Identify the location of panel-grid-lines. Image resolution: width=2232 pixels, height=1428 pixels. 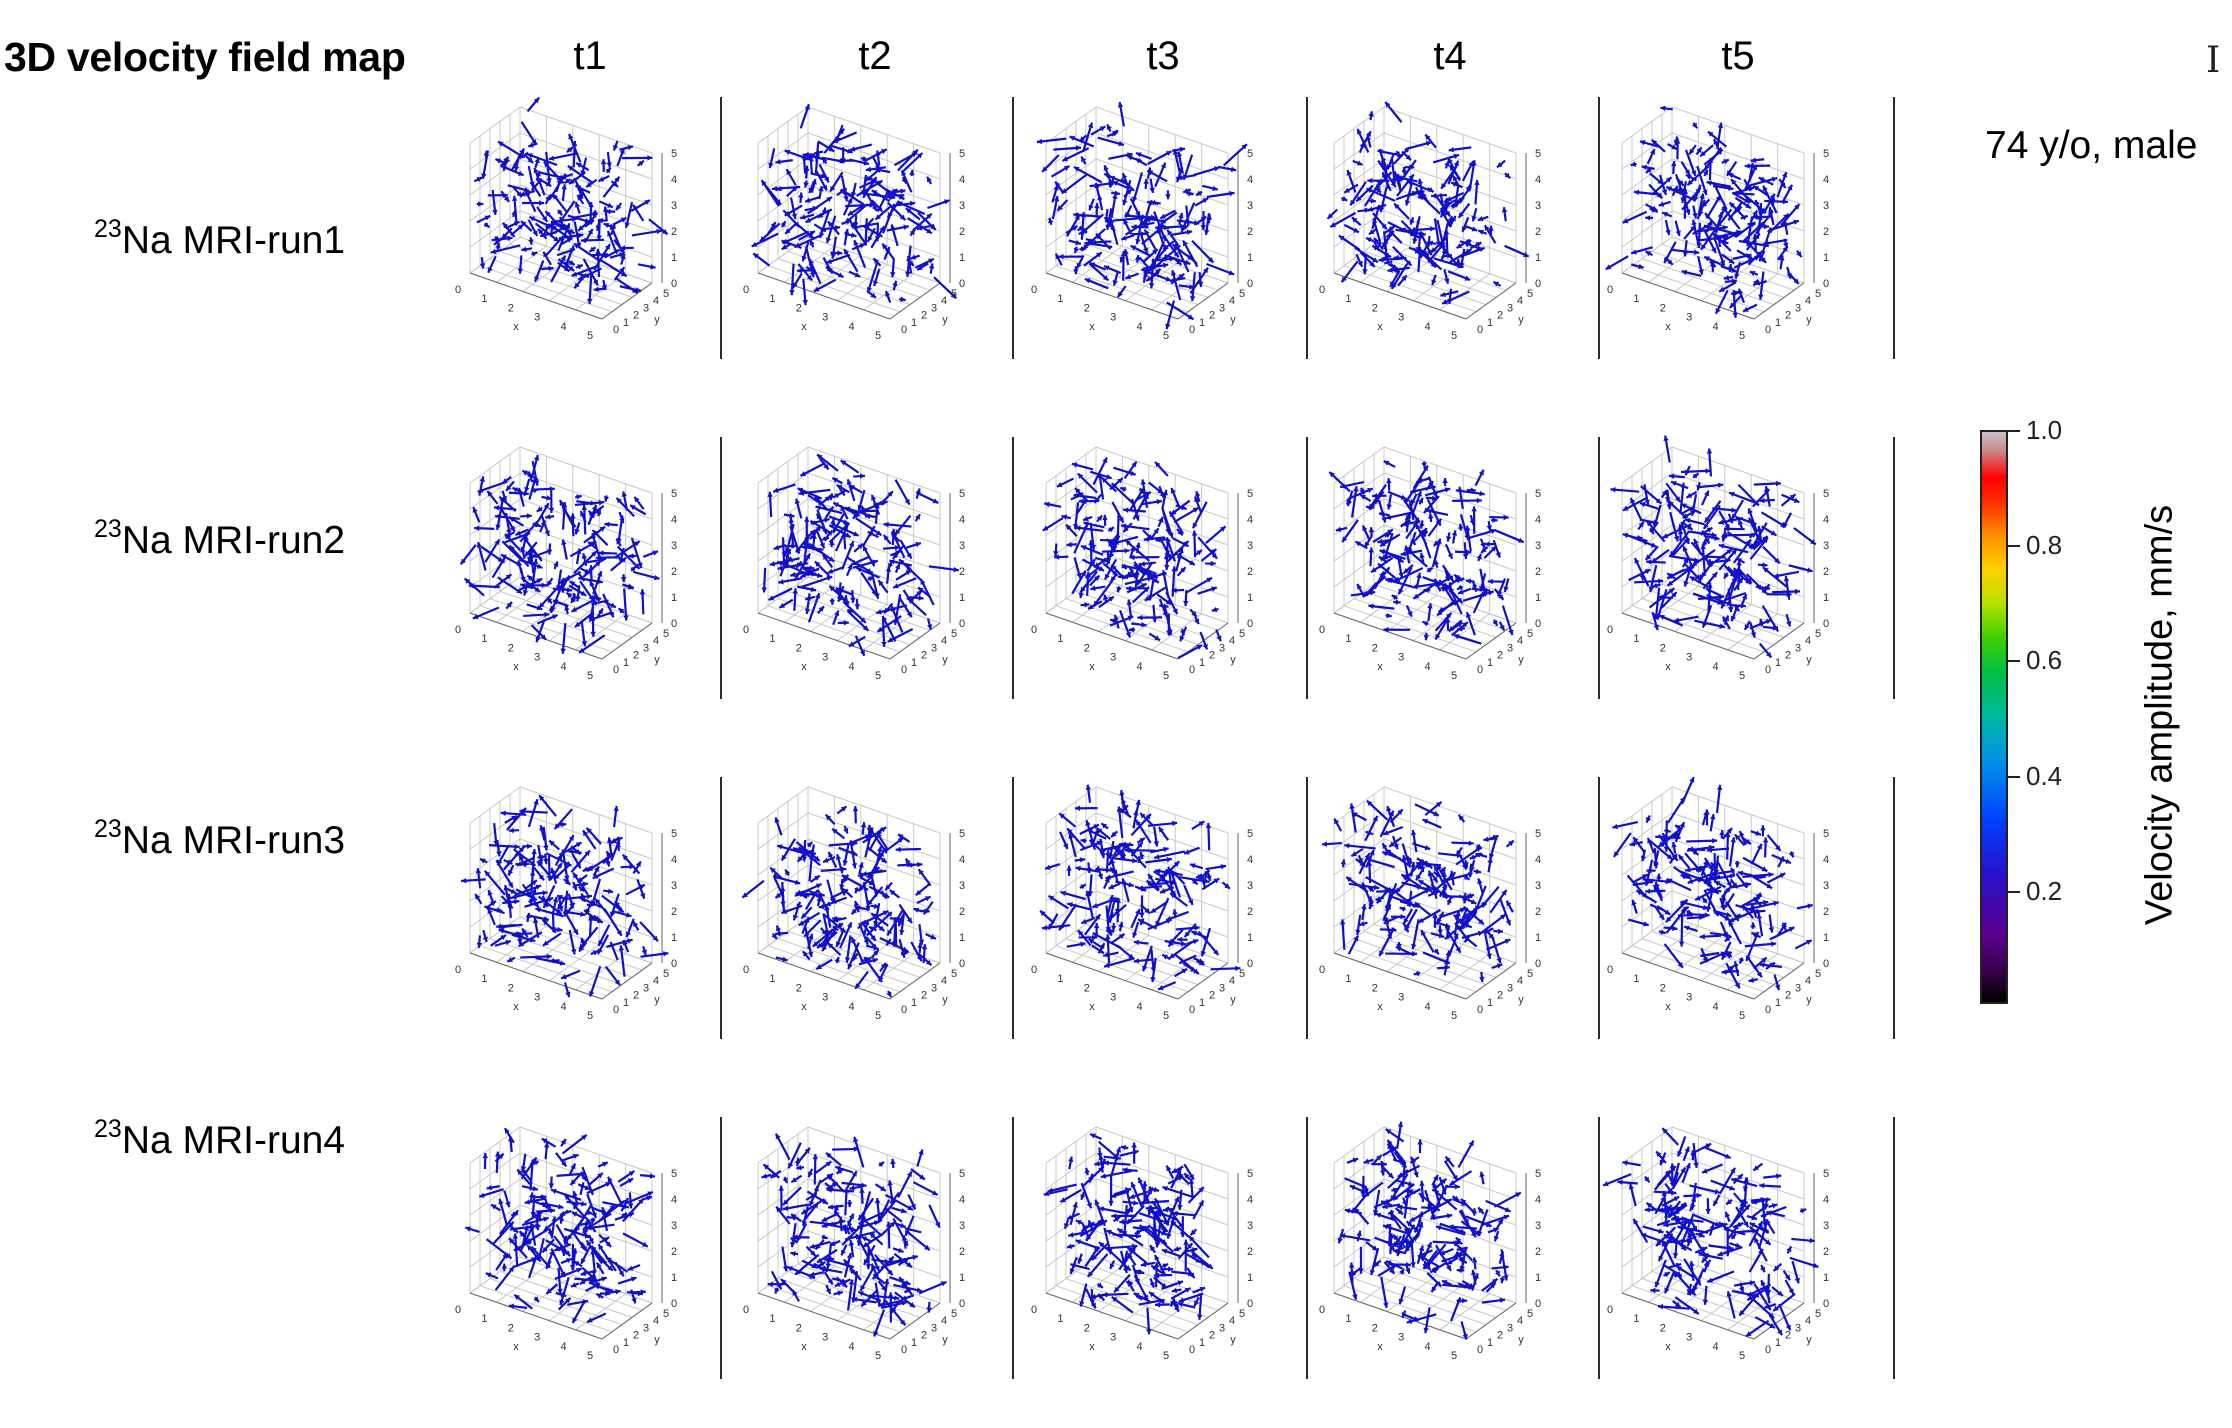
(1425, 893).